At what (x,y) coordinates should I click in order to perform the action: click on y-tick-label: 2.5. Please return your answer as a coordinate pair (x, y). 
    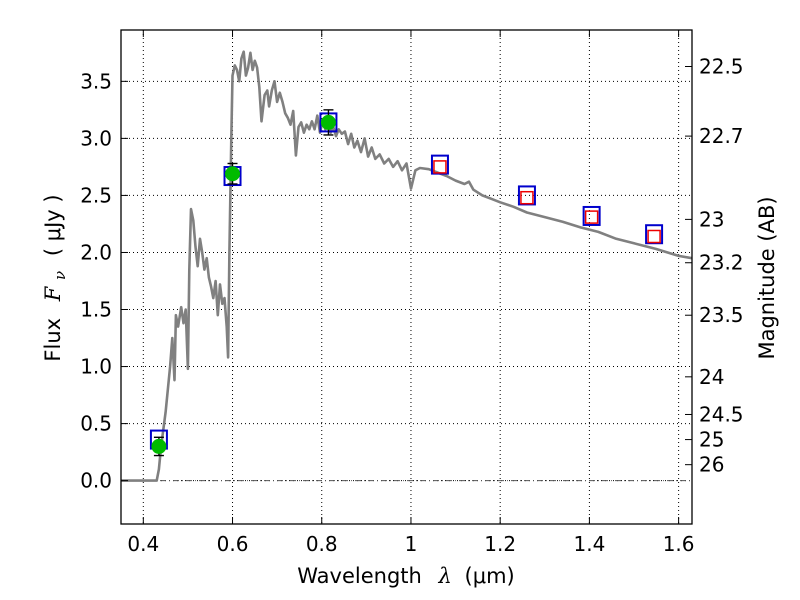
    Looking at the image, I should click on (96, 195).